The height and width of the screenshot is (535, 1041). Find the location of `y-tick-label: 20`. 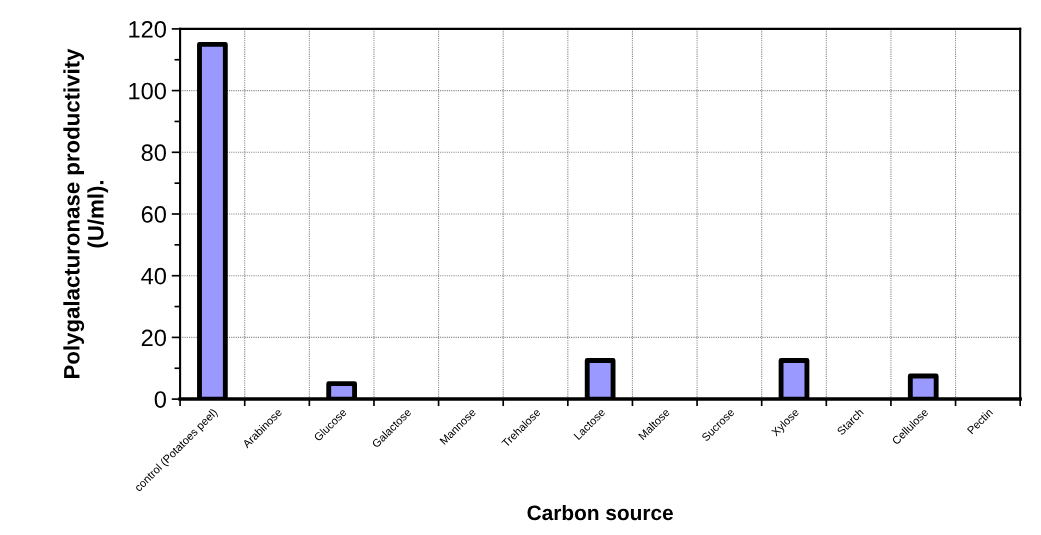

y-tick-label: 20 is located at coordinates (153, 338).